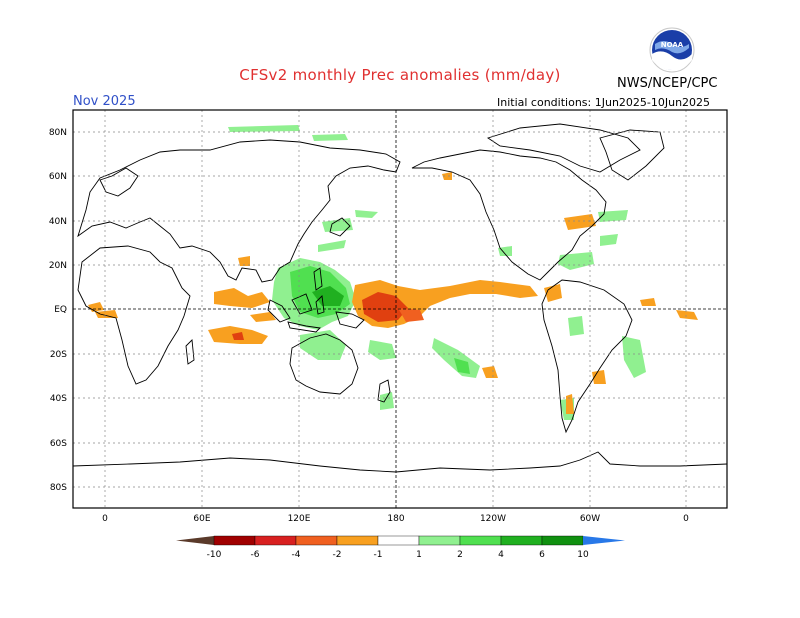 Image resolution: width=800 pixels, height=618 pixels. Describe the element at coordinates (104, 101) in the screenshot. I see `forecast-month: Nov 2025` at that location.